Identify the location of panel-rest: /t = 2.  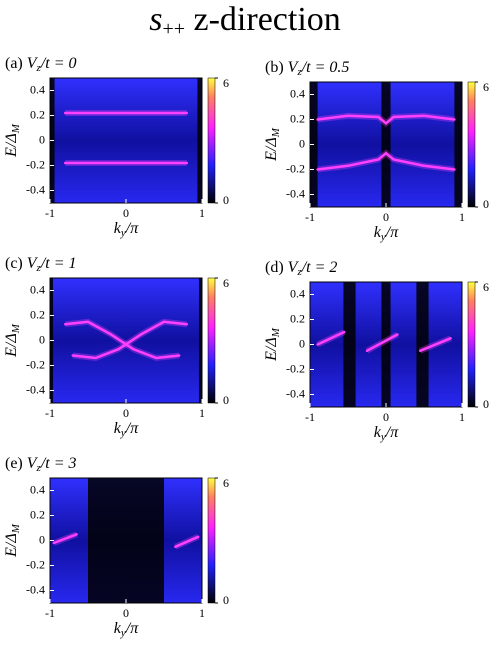
(319, 267).